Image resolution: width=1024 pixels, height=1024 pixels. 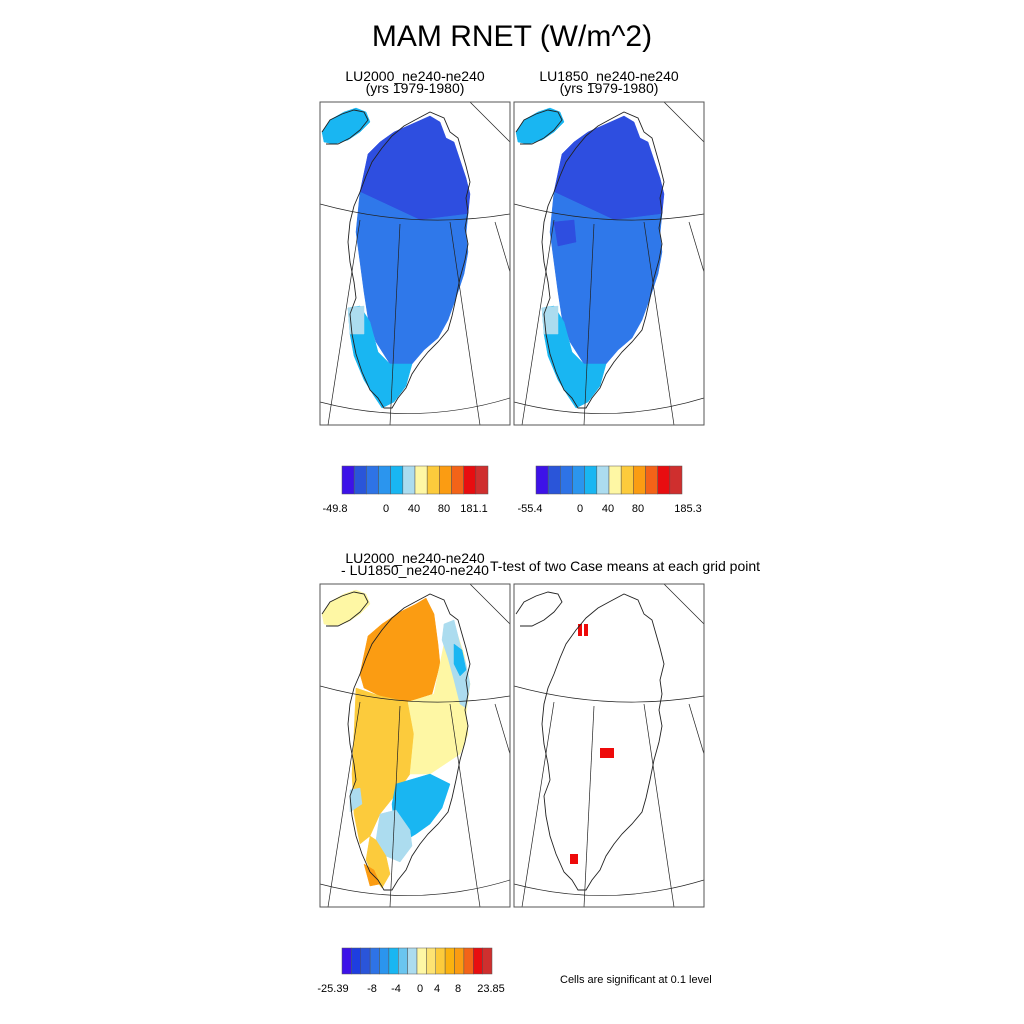 I want to click on colorbar-3: -25.39 -8 -4 0 4 8 23.85, so click(x=411, y=971).